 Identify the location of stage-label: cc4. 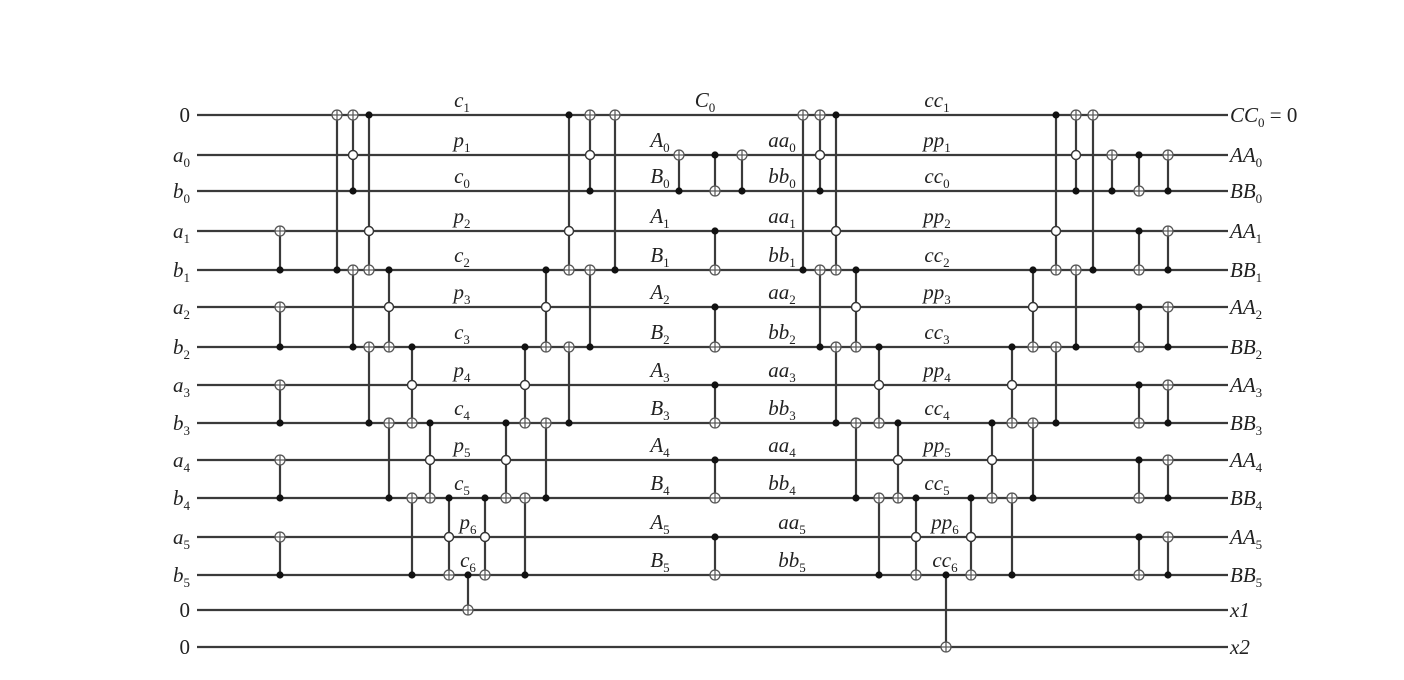
(937, 409).